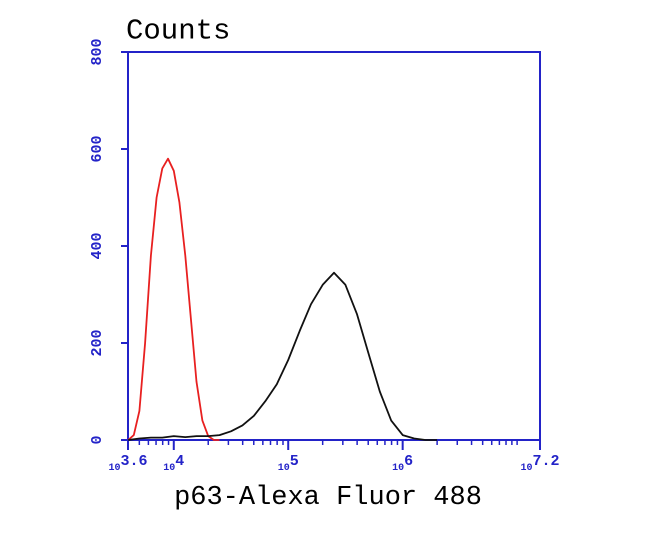  I want to click on x-tick-label: 107.2, so click(539, 463).